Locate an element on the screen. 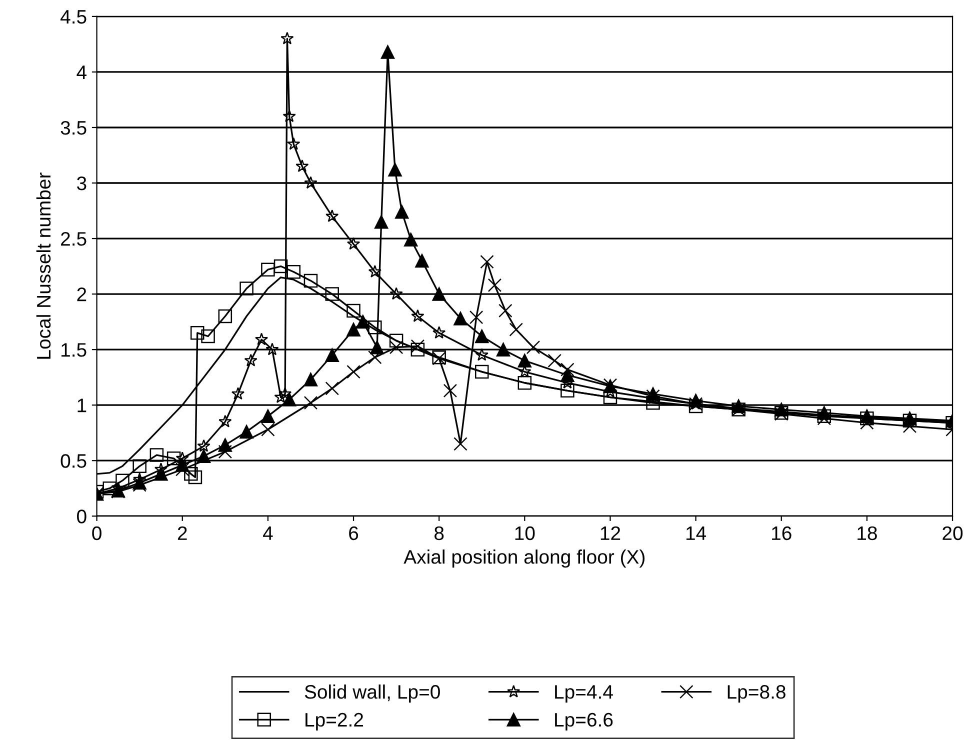 This screenshot has height=748, width=968. y-axis-title: Local Nusselt number is located at coordinates (43, 265).